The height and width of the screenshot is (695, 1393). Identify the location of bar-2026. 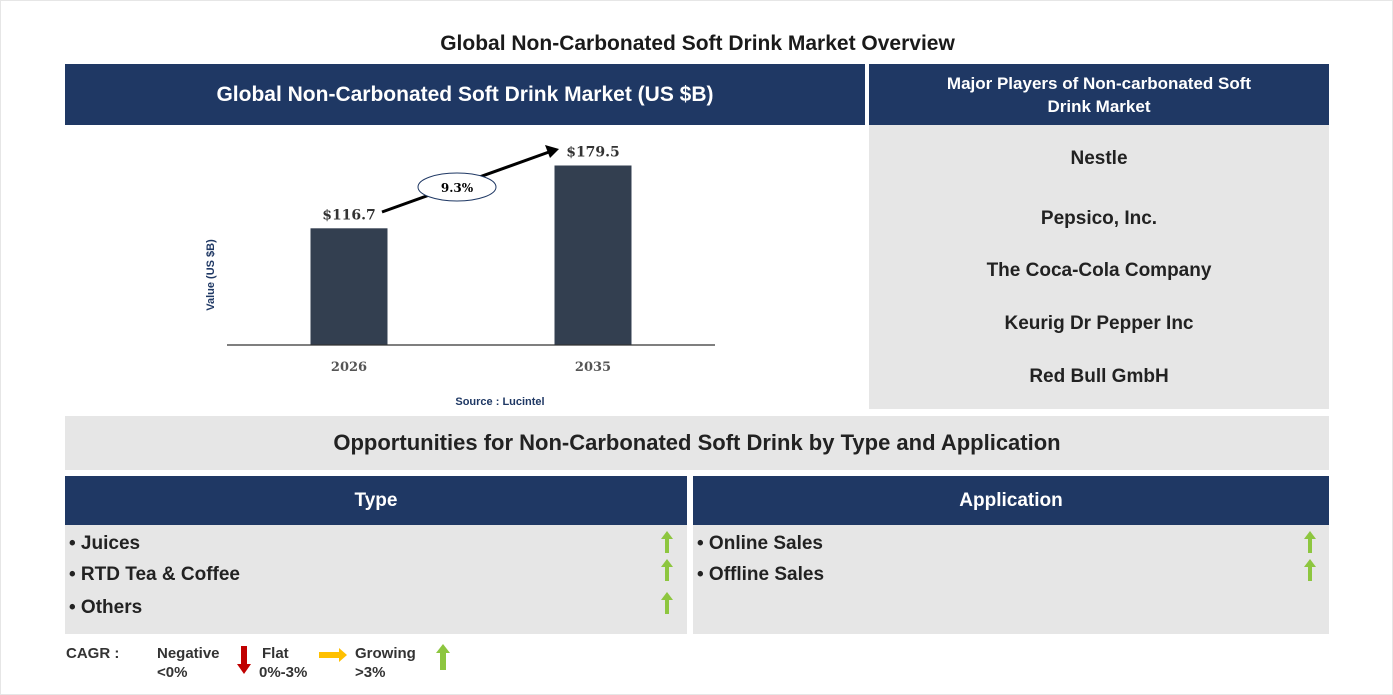
(349, 286).